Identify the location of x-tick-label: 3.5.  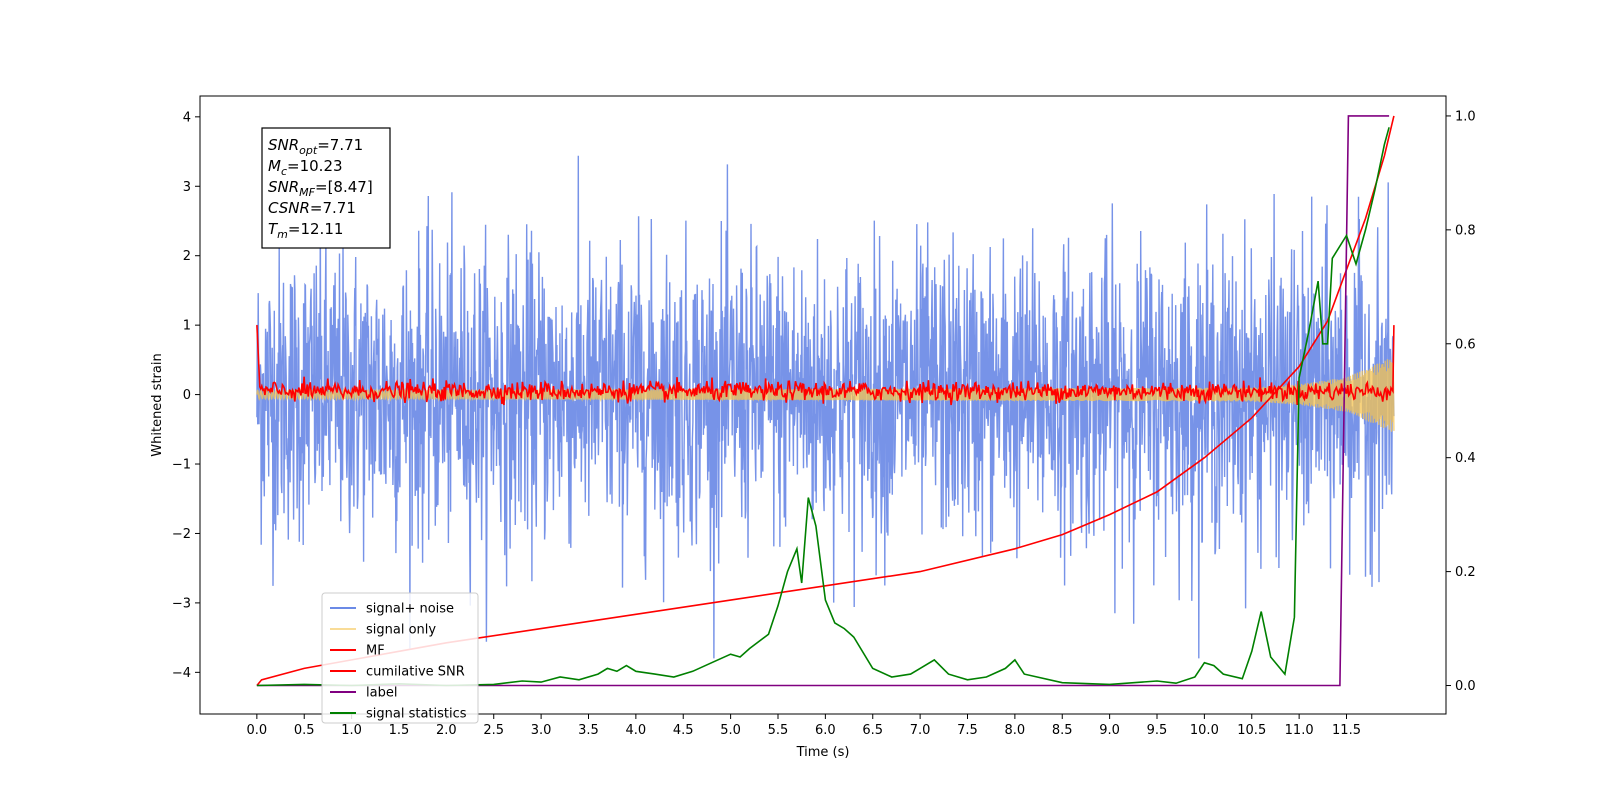
(588, 730).